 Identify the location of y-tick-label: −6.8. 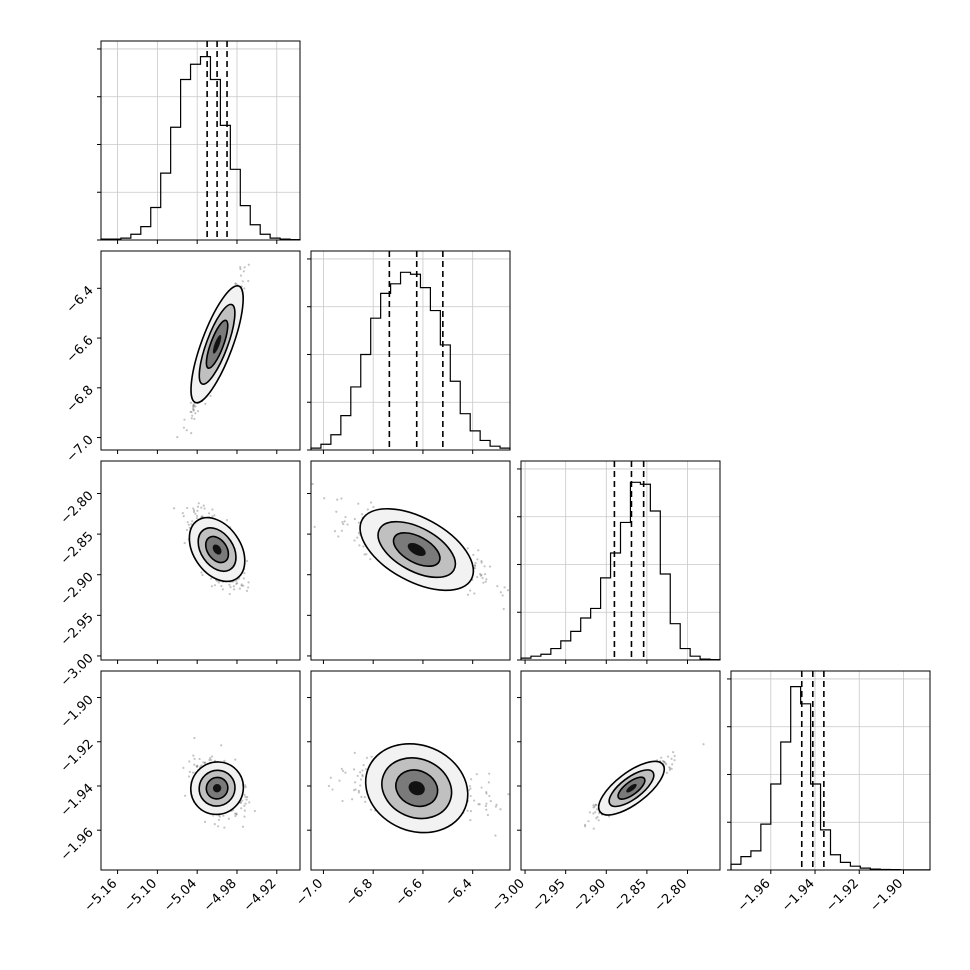
(80, 399).